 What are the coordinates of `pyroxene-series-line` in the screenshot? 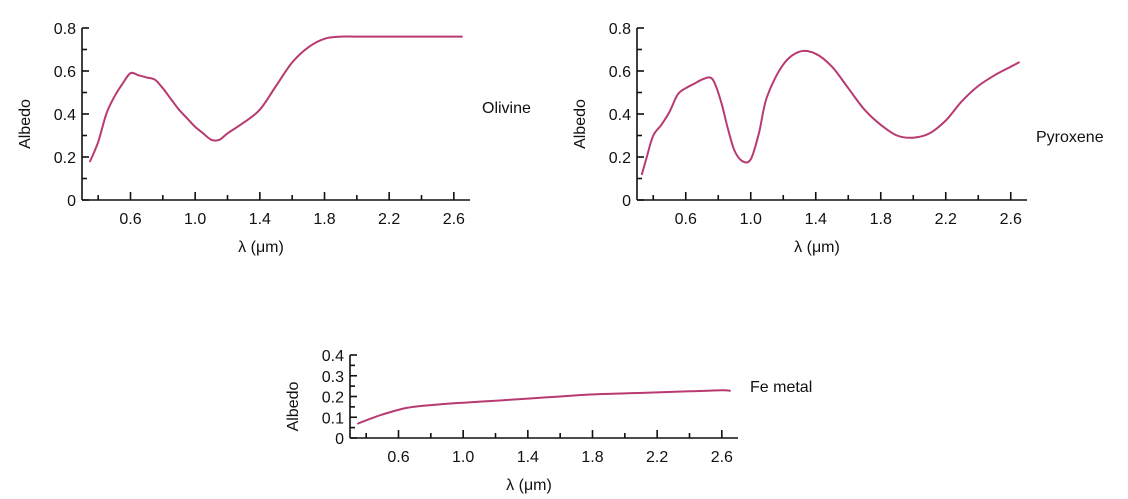 It's located at (830, 112).